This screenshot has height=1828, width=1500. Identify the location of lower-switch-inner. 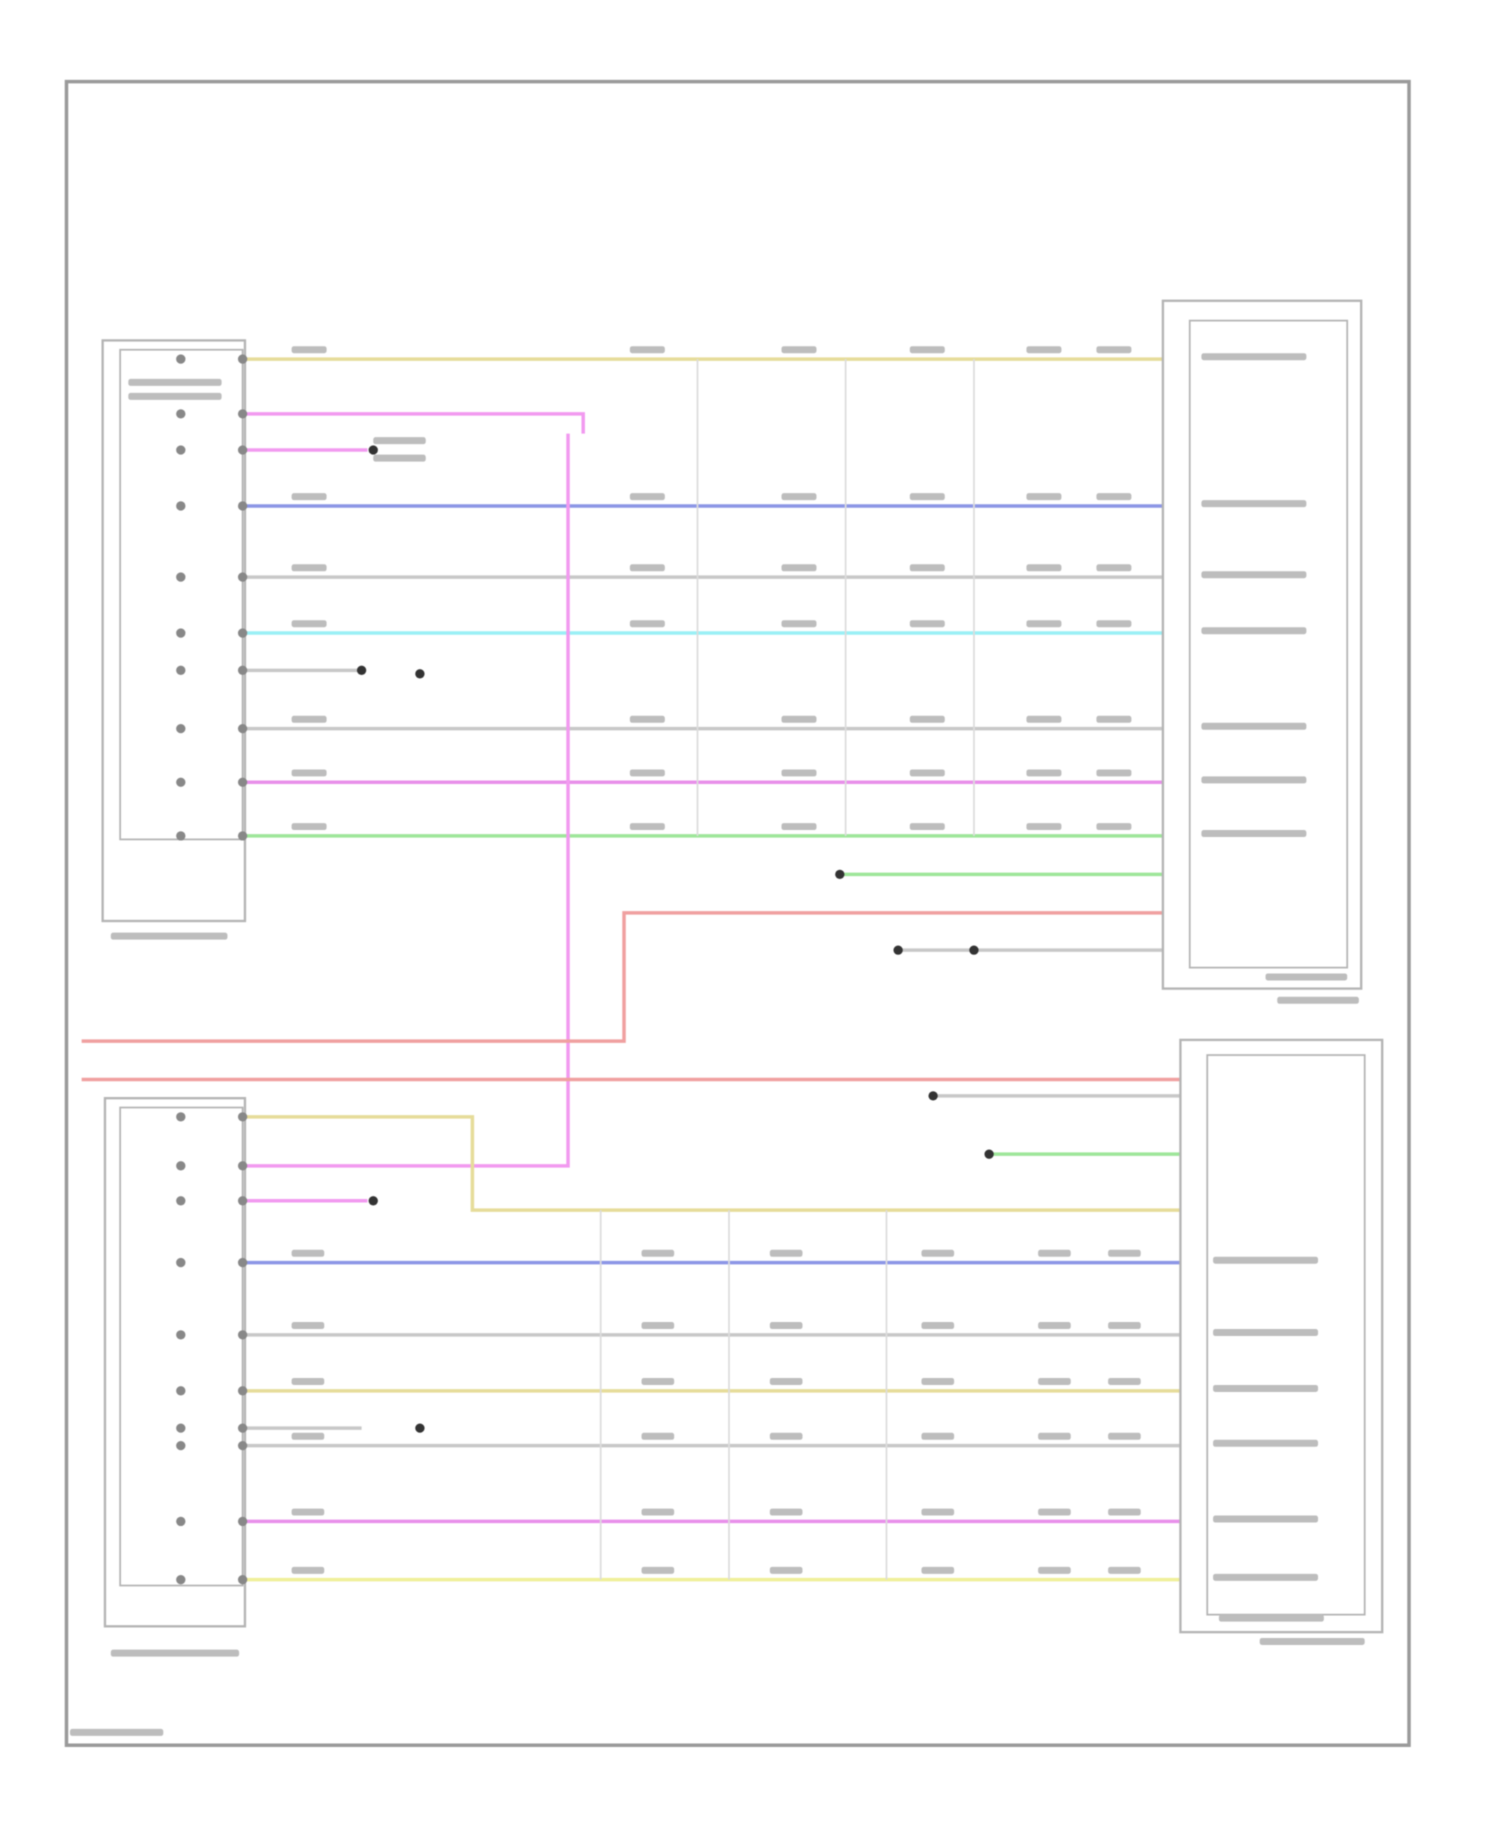
(181, 1346).